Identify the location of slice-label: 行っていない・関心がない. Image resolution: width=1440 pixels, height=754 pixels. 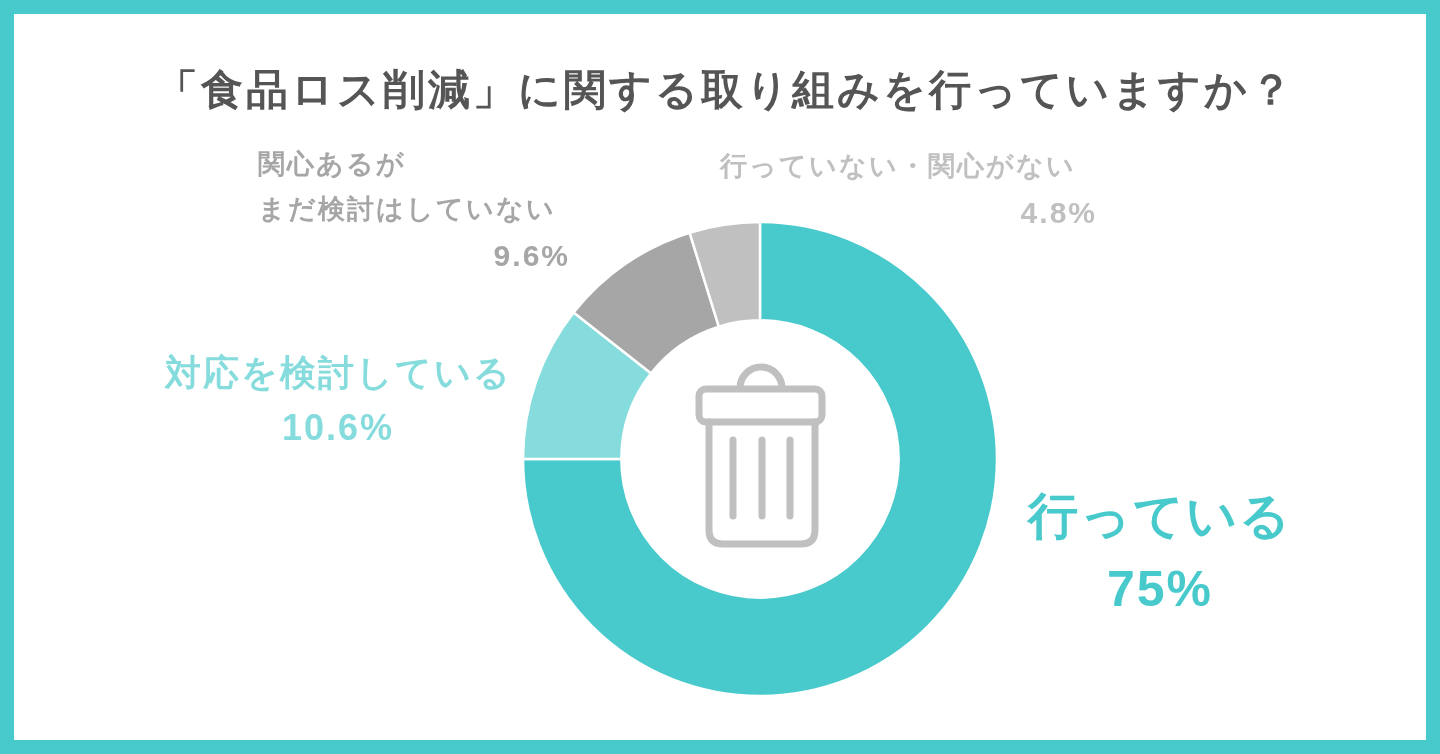
(897, 166).